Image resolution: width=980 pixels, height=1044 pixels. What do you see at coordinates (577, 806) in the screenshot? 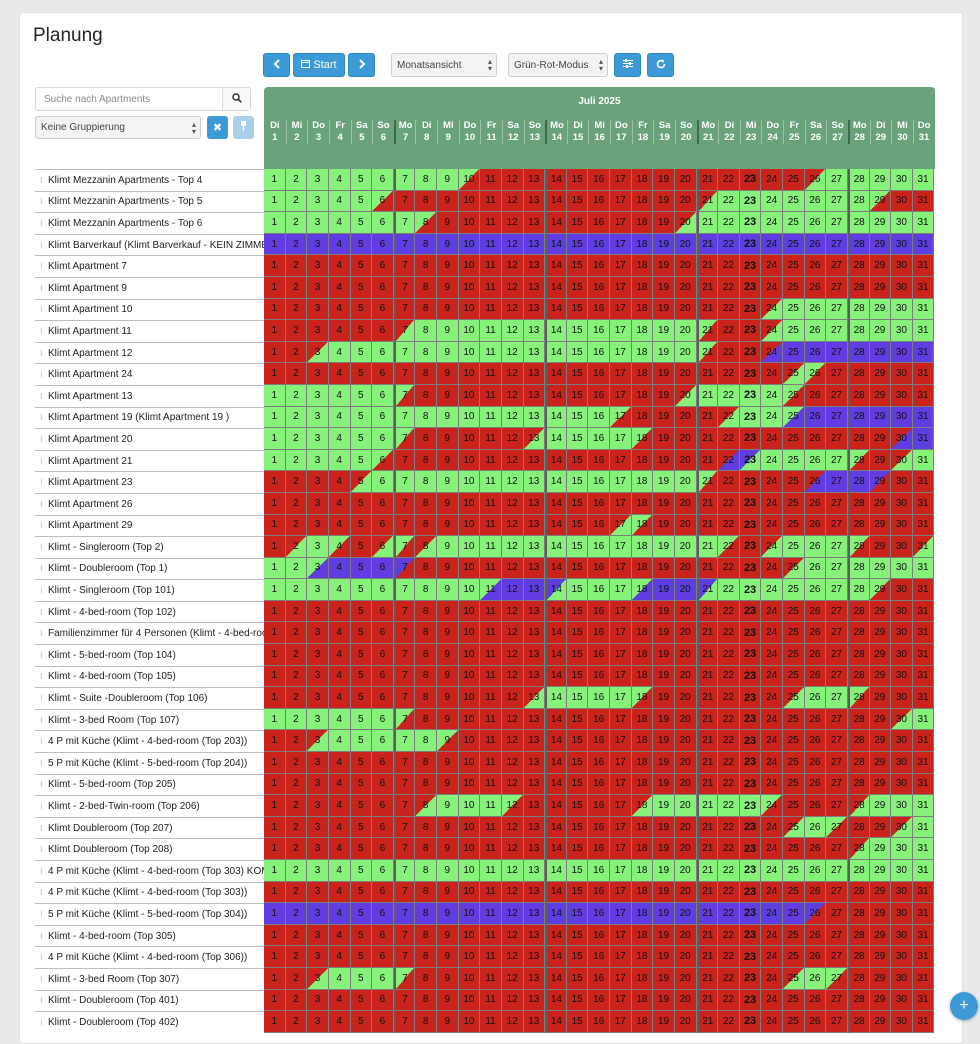
I see `day-cell: 15` at bounding box center [577, 806].